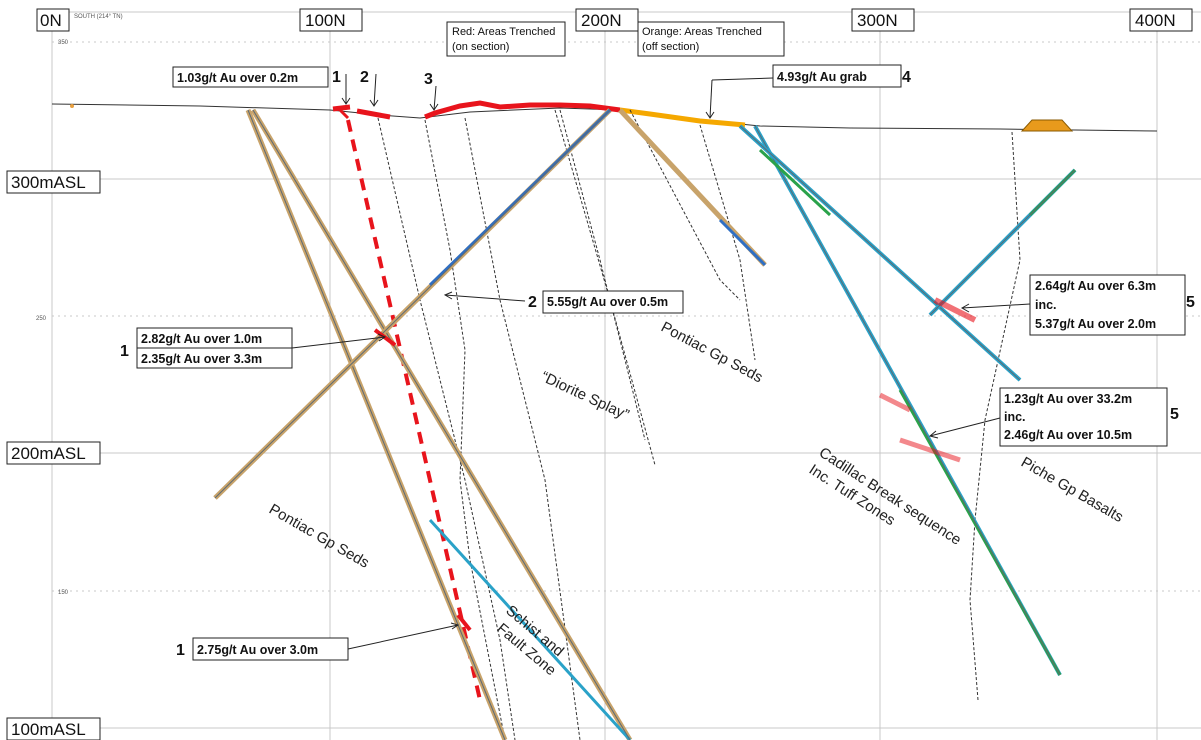 The width and height of the screenshot is (1201, 740). I want to click on legend-red: Red: Areas Trenched (on section), so click(506, 39).